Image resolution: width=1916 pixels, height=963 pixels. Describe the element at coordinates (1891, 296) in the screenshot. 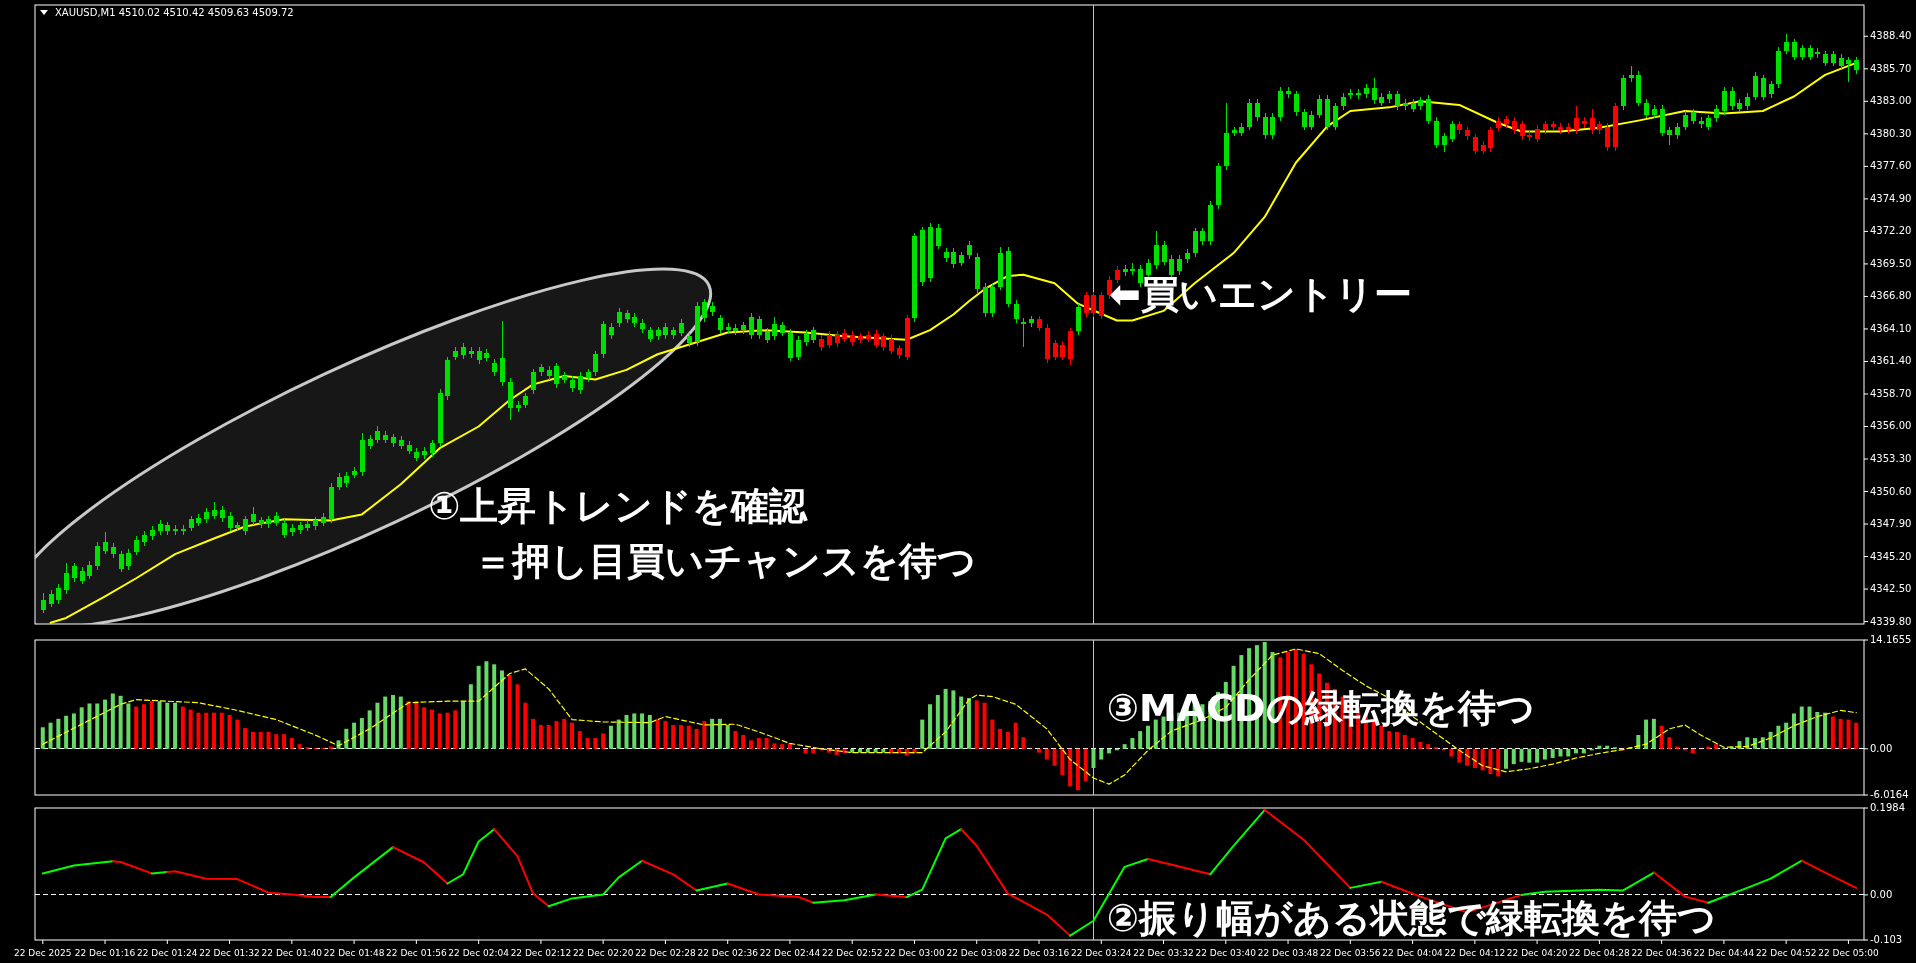

I see `y-tick-label: 4366.80` at that location.